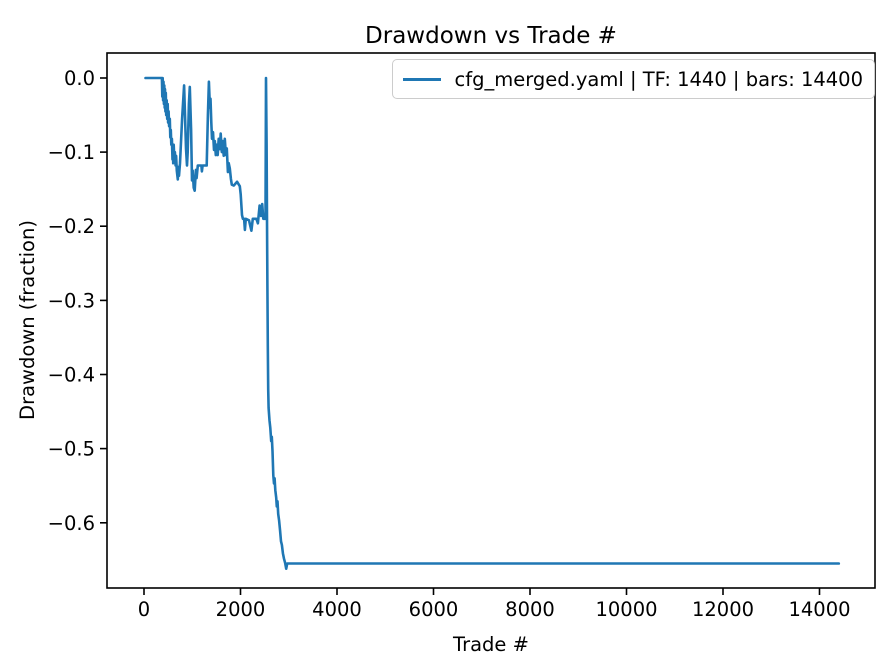 The width and height of the screenshot is (896, 672). I want to click on x-tick-label: 8000, so click(530, 609).